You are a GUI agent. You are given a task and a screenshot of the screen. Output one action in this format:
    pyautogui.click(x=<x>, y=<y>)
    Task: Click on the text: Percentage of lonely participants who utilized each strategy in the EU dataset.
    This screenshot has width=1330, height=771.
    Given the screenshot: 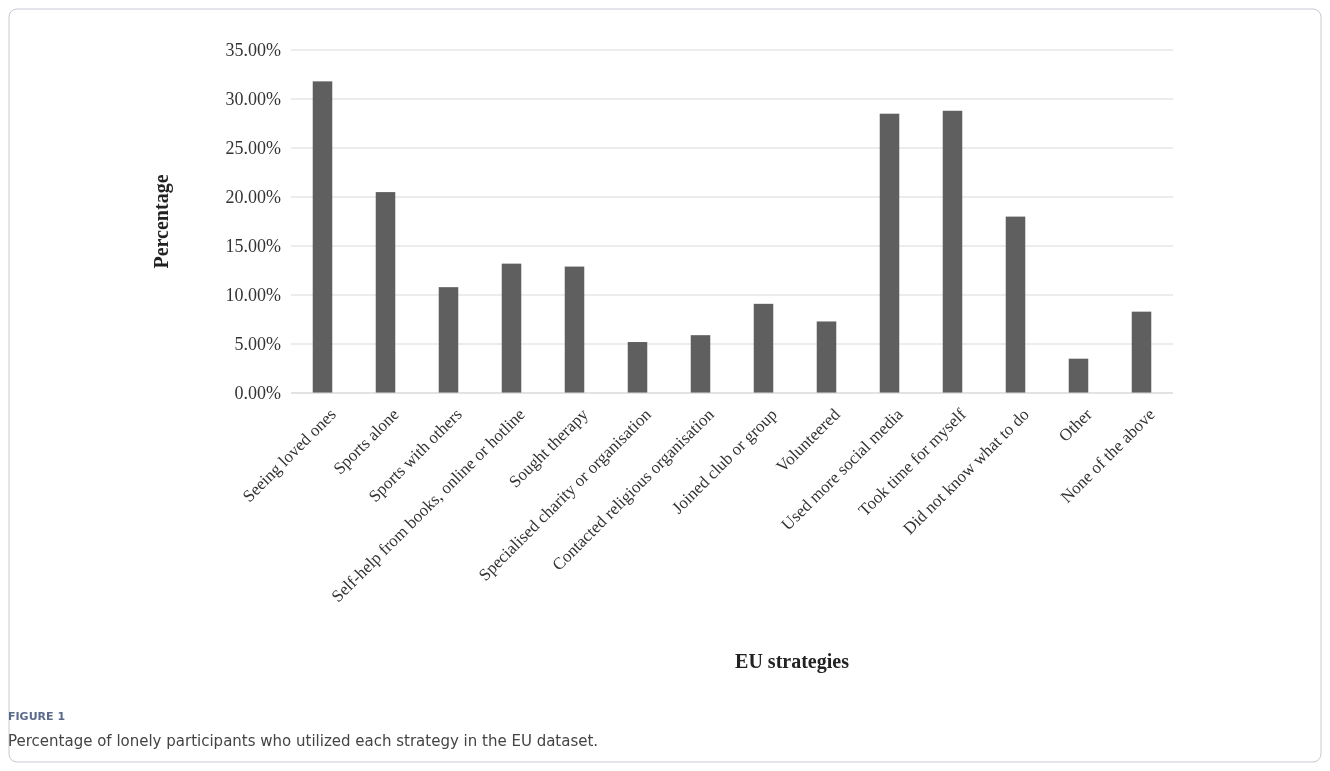 What is the action you would take?
    pyautogui.click(x=303, y=741)
    